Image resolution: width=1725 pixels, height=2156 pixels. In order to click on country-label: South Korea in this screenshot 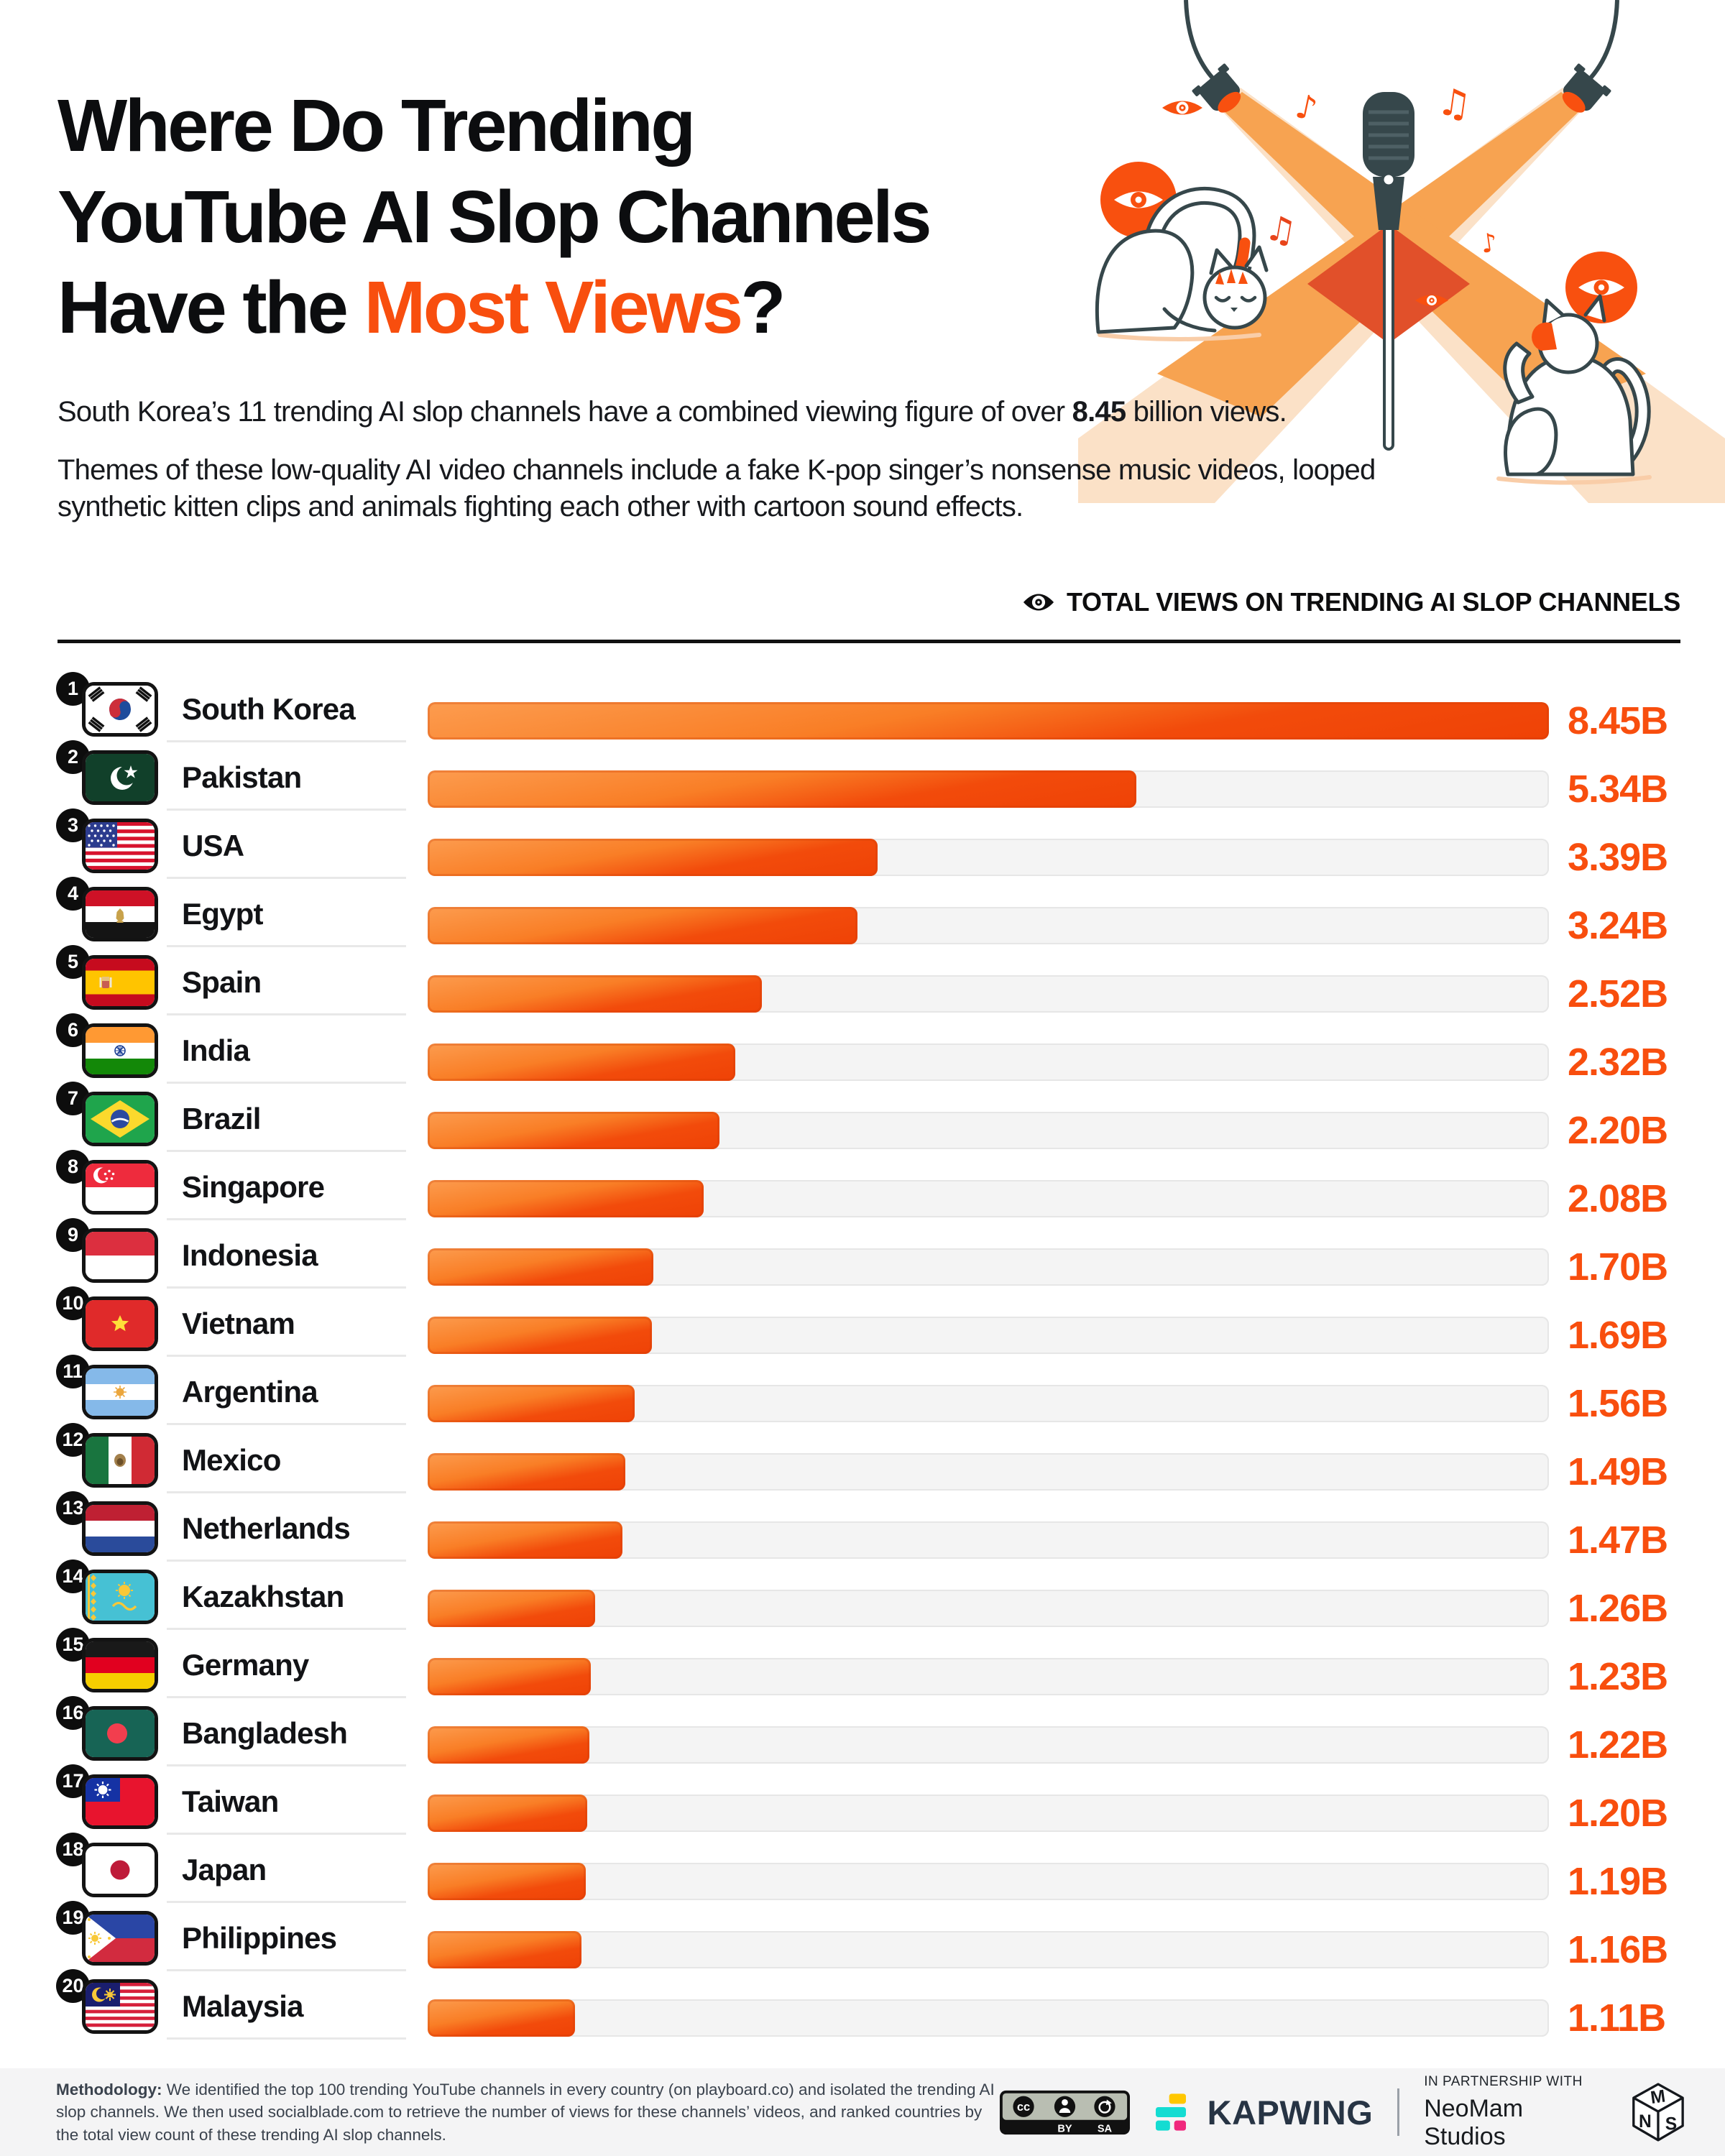, I will do `click(269, 709)`.